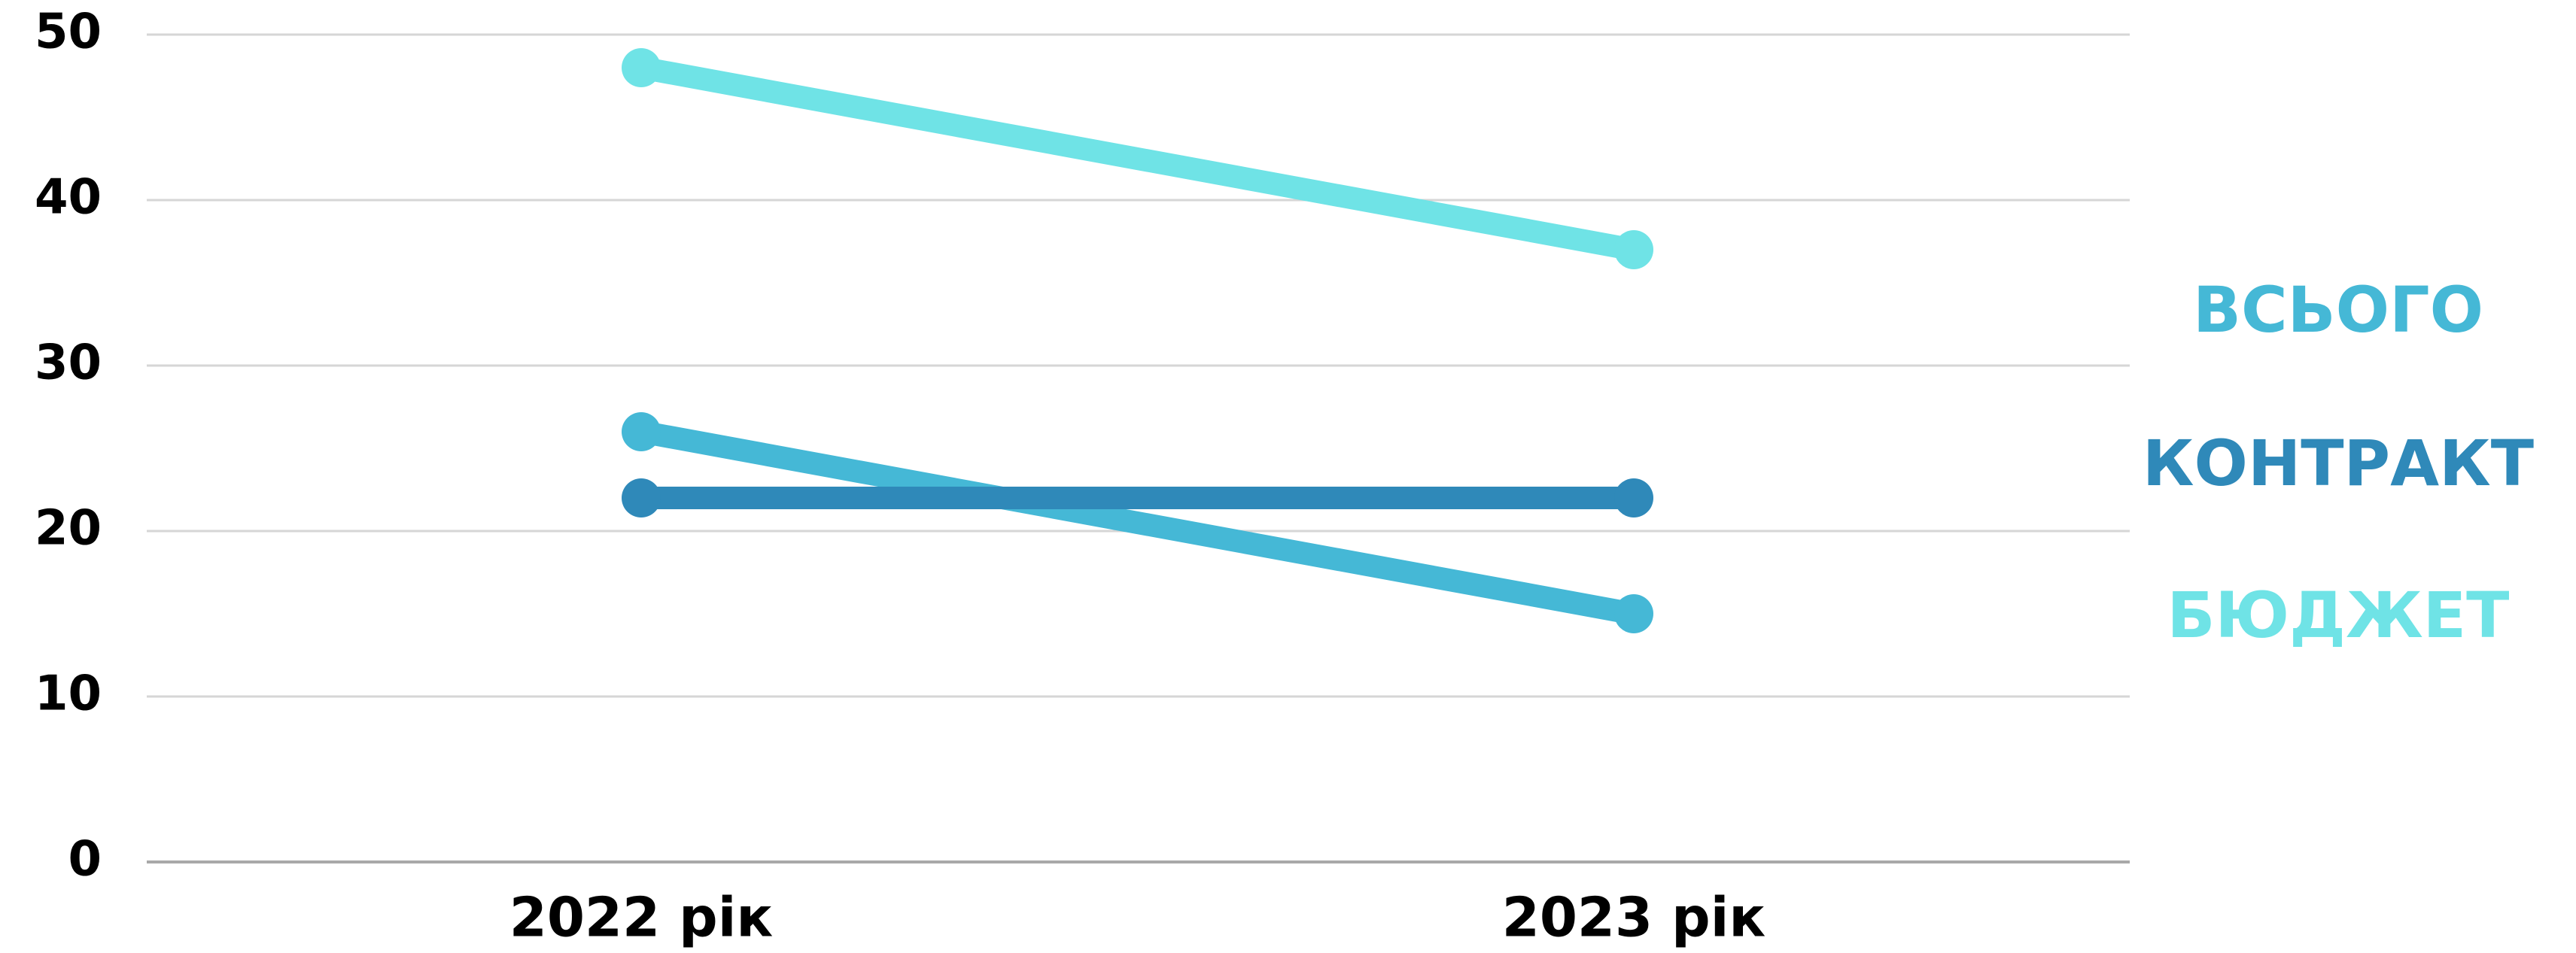 Image resolution: width=2576 pixels, height=953 pixels. What do you see at coordinates (641, 917) in the screenshot?
I see `x-category-label: 2022 рік` at bounding box center [641, 917].